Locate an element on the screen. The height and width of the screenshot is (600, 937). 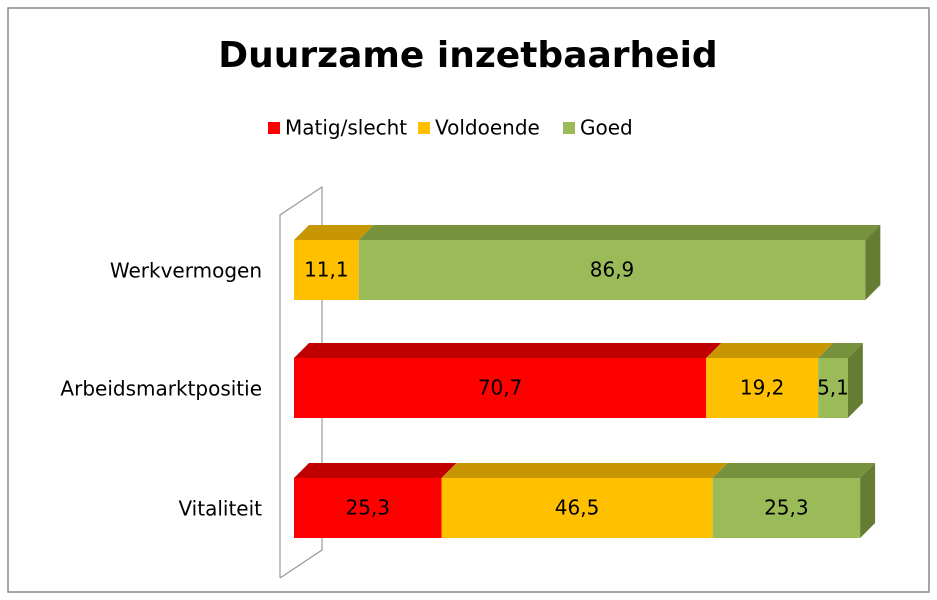
data-label: 86,9 is located at coordinates (612, 270).